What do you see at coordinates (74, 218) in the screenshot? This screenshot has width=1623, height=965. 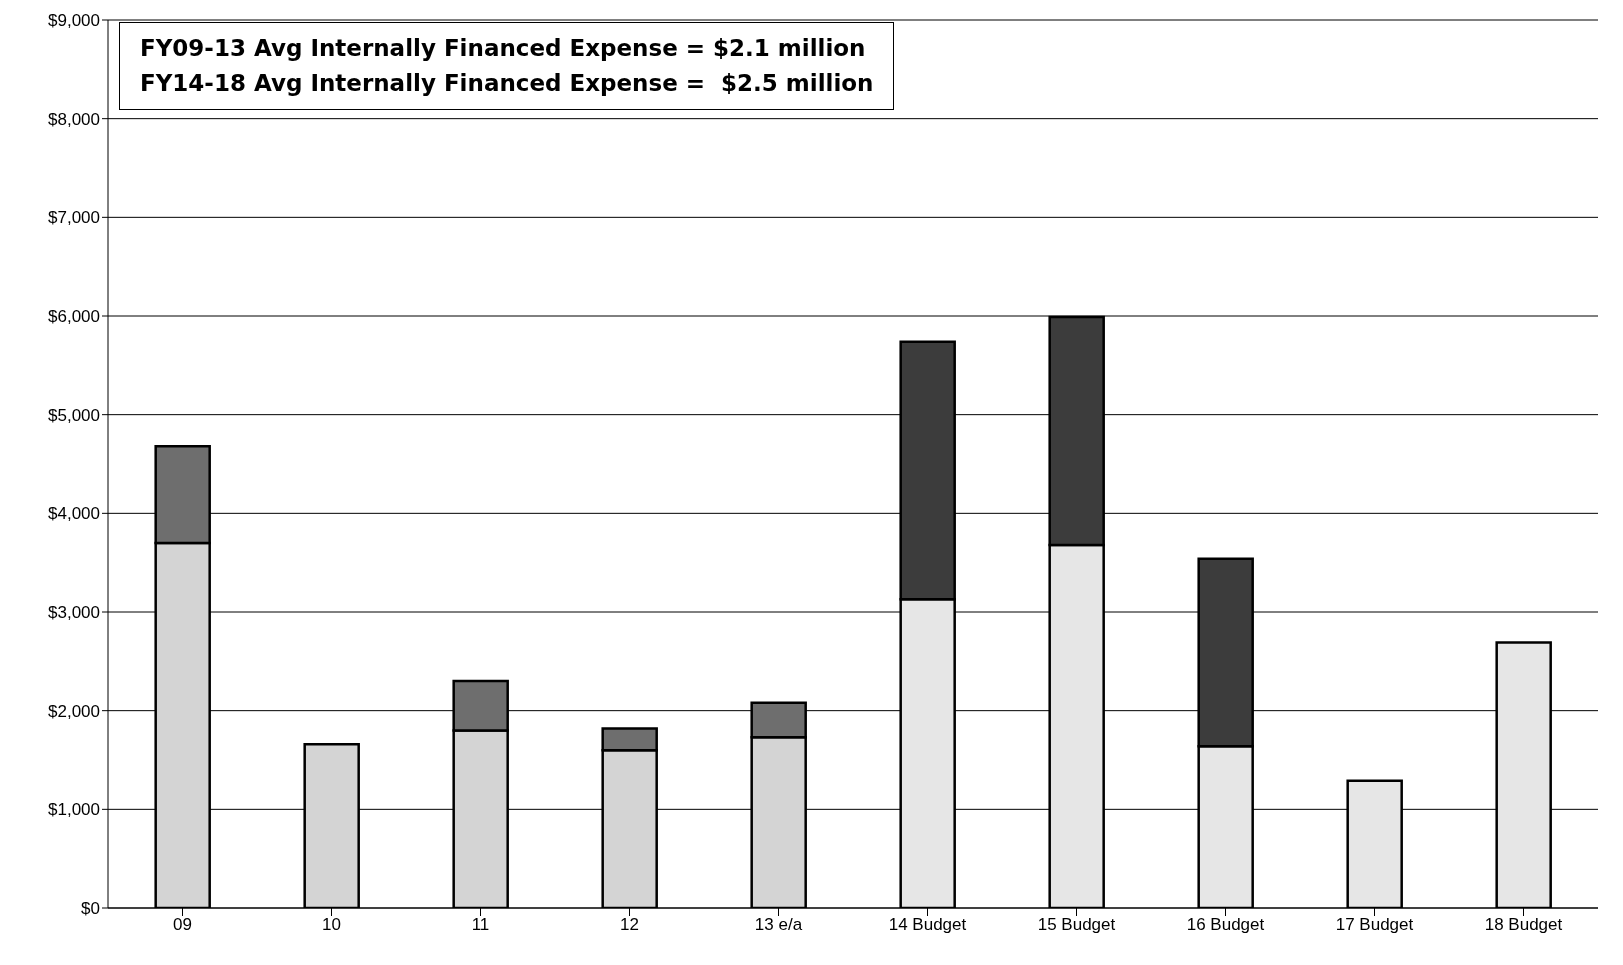 I see `y-tick-label: $7,000` at bounding box center [74, 218].